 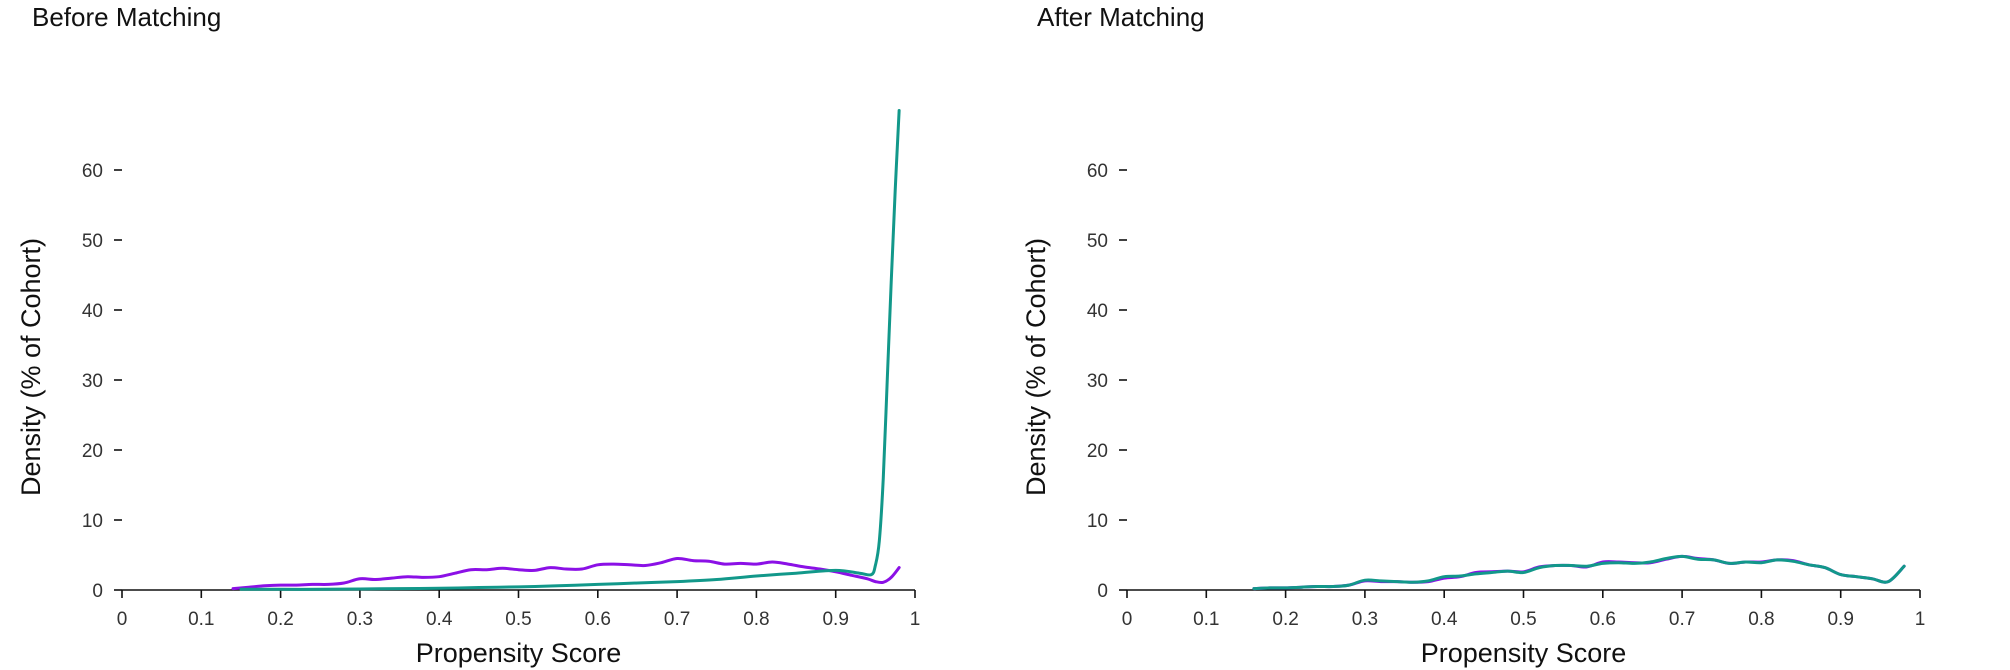 I want to click on chart-title: After Matching, so click(x=1121, y=17).